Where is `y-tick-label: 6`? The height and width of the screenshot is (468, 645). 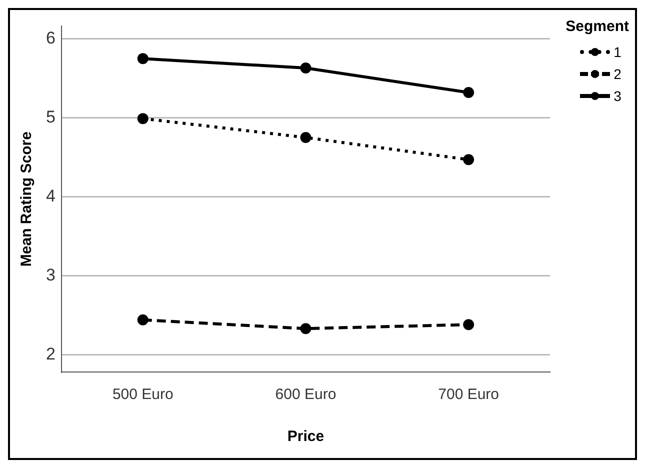 y-tick-label: 6 is located at coordinates (51, 38).